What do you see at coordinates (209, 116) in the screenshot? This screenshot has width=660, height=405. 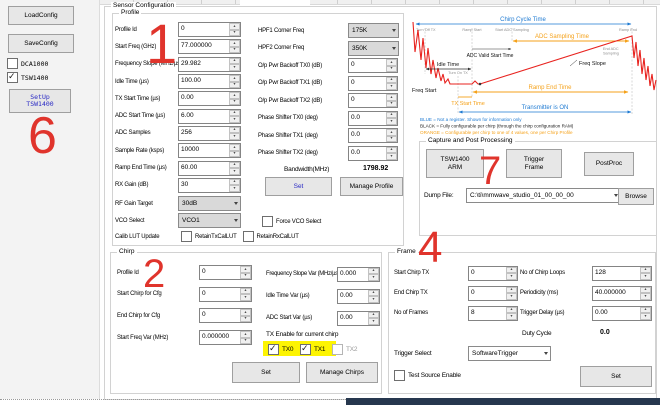 I see `adc-start-time-spinner: 6.00` at bounding box center [209, 116].